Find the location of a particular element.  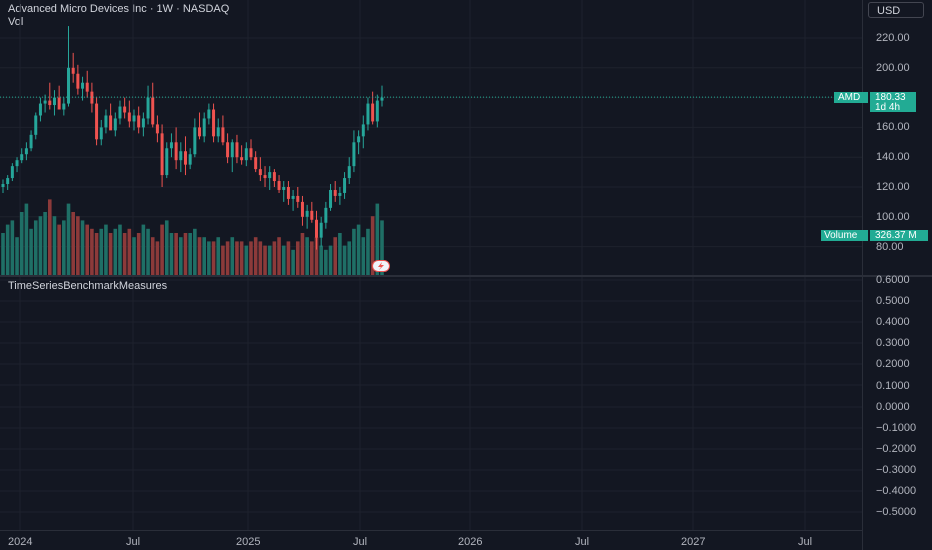

symbol-tag: AMD is located at coordinates (851, 97).